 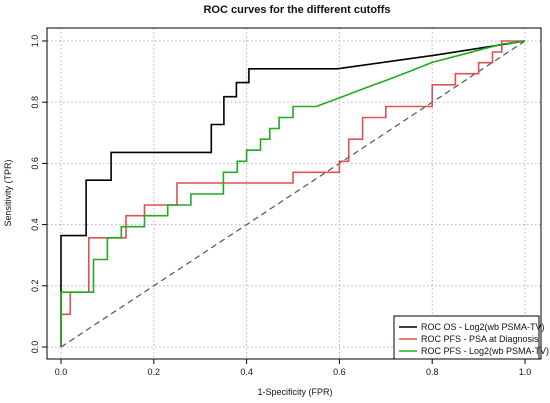 What do you see at coordinates (35, 41) in the screenshot?
I see `y-tick-label: 1.0` at bounding box center [35, 41].